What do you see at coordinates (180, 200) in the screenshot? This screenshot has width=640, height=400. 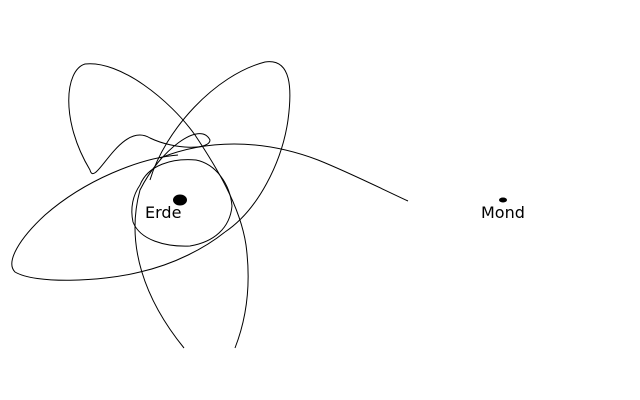 I see `earth-marker` at bounding box center [180, 200].